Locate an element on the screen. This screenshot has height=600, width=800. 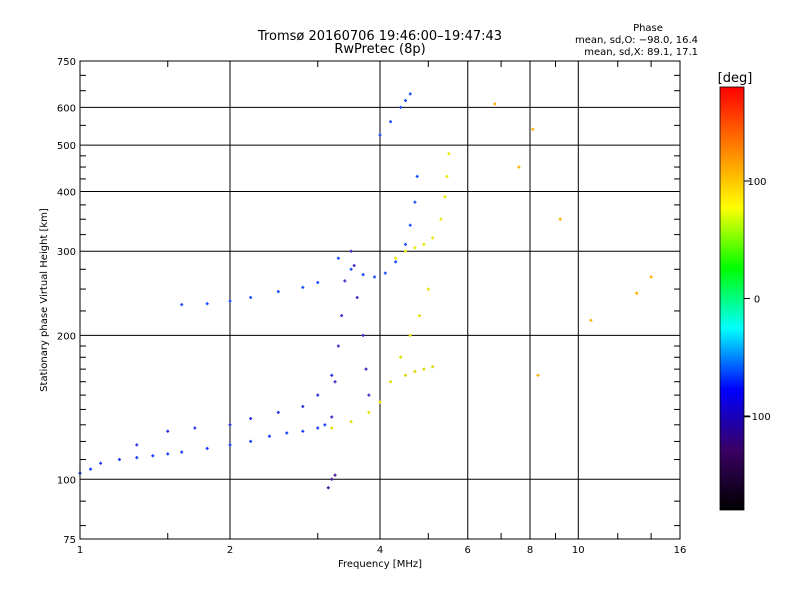
series-low-isolated-echoes is located at coordinates (331, 481).